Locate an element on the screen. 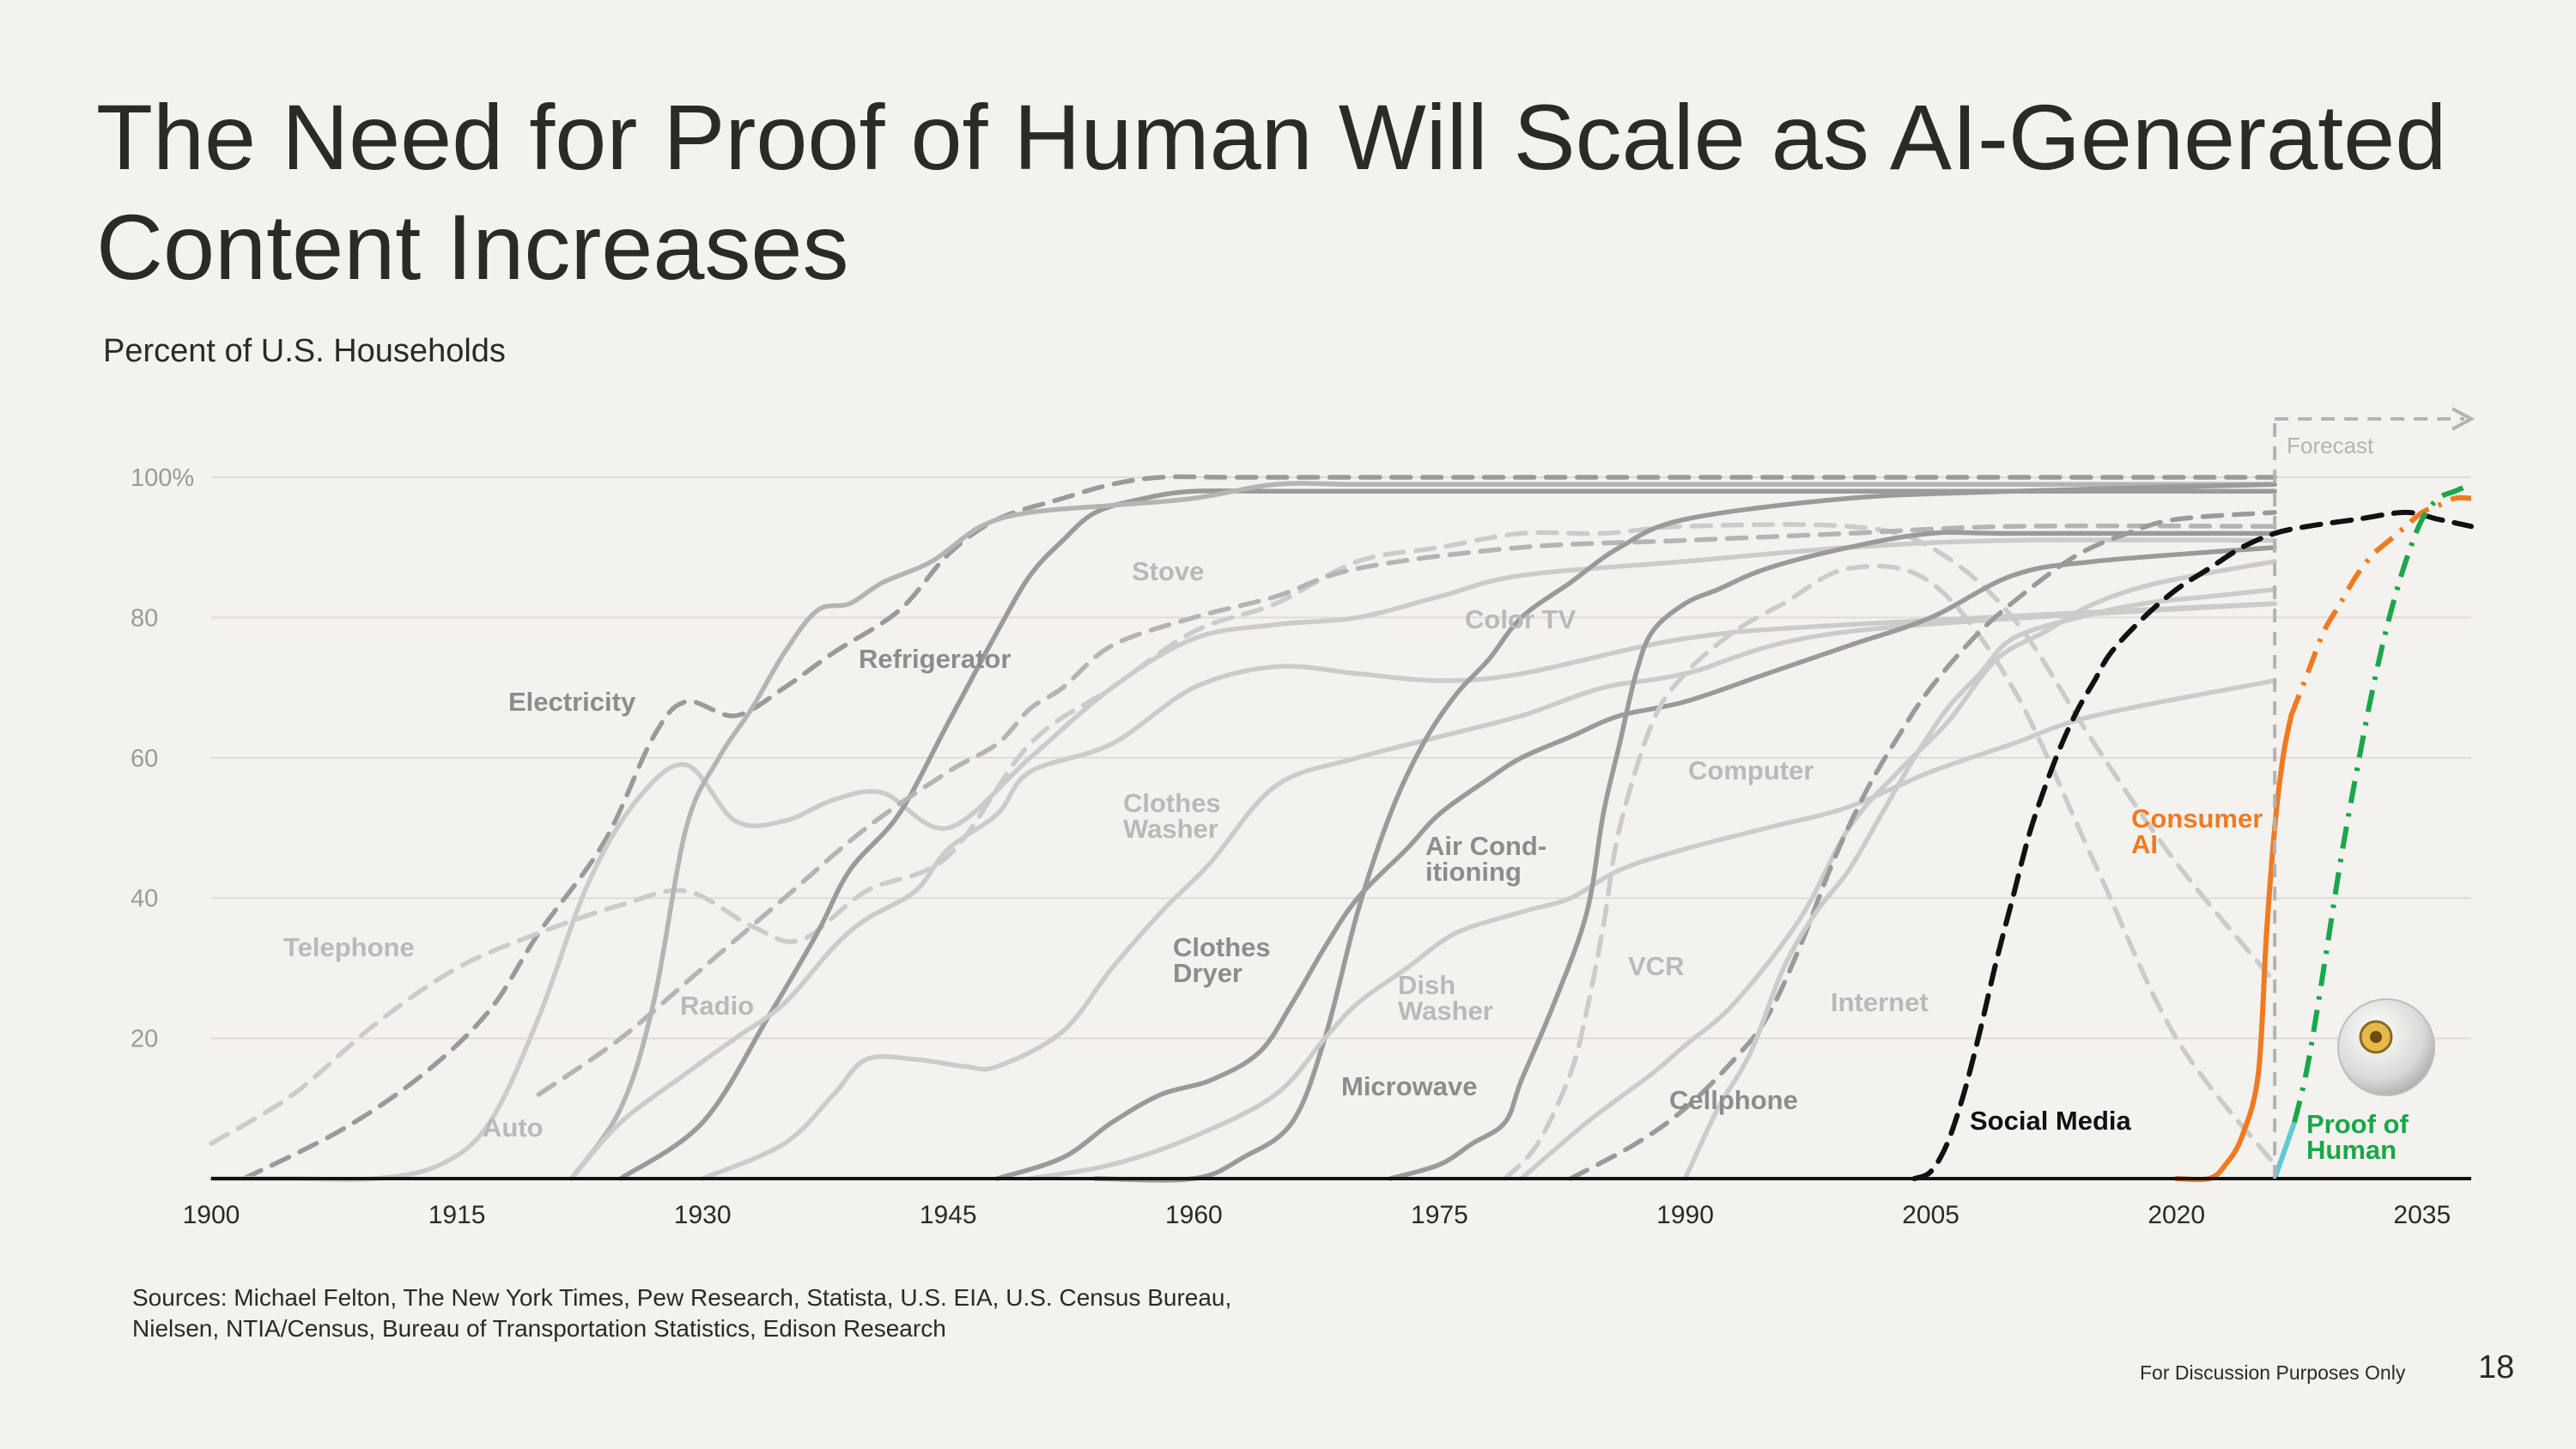 This screenshot has height=1449, width=2576. forecast-arrow-icon is located at coordinates (2463, 419).